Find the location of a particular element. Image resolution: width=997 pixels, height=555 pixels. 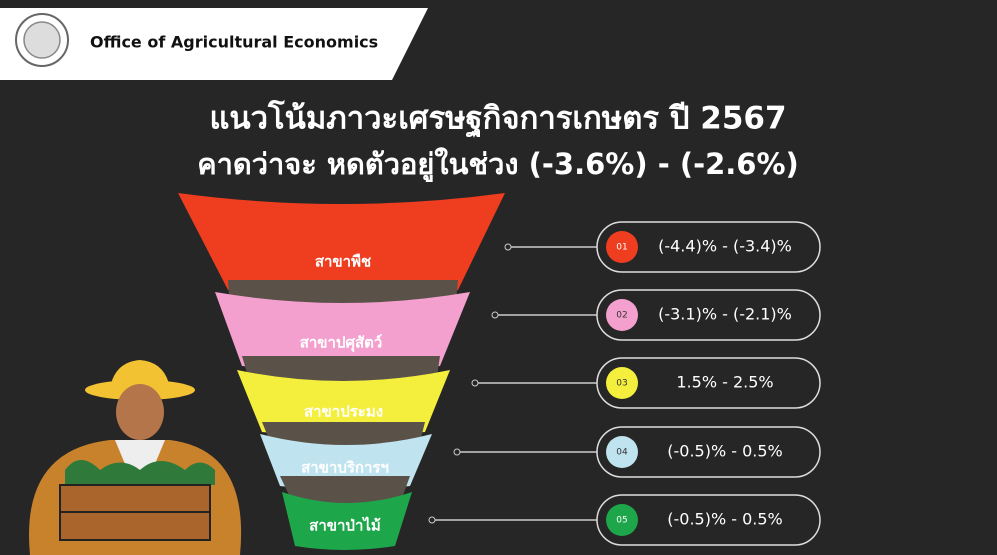

segment-label: สาขาประมง is located at coordinates (343, 412).